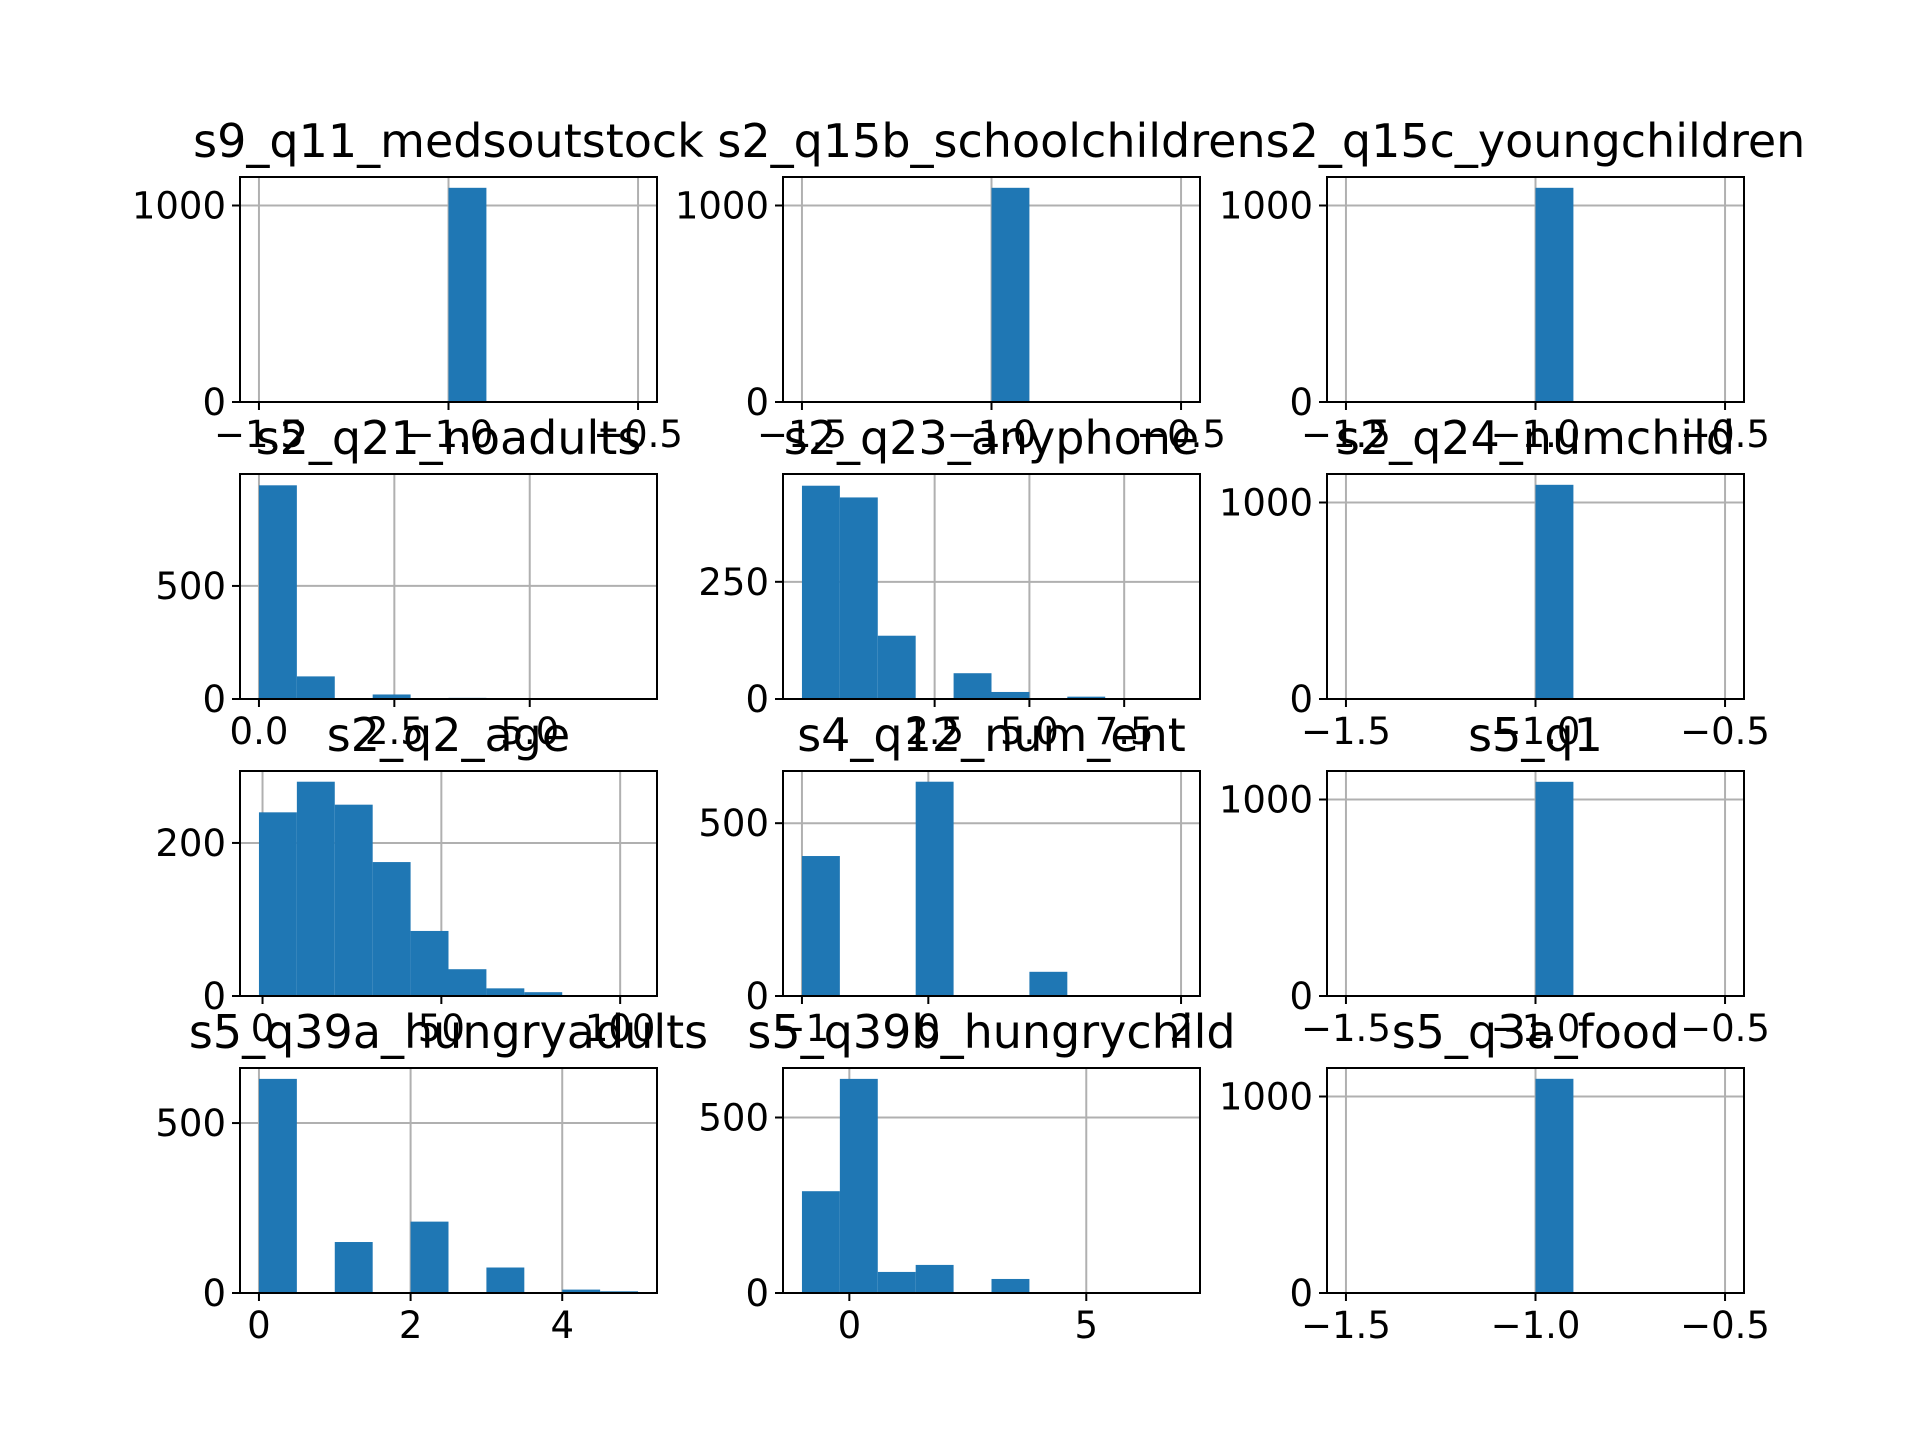 The height and width of the screenshot is (1440, 1920). I want to click on subplot-title: s2_q21_noadults, so click(449, 438).